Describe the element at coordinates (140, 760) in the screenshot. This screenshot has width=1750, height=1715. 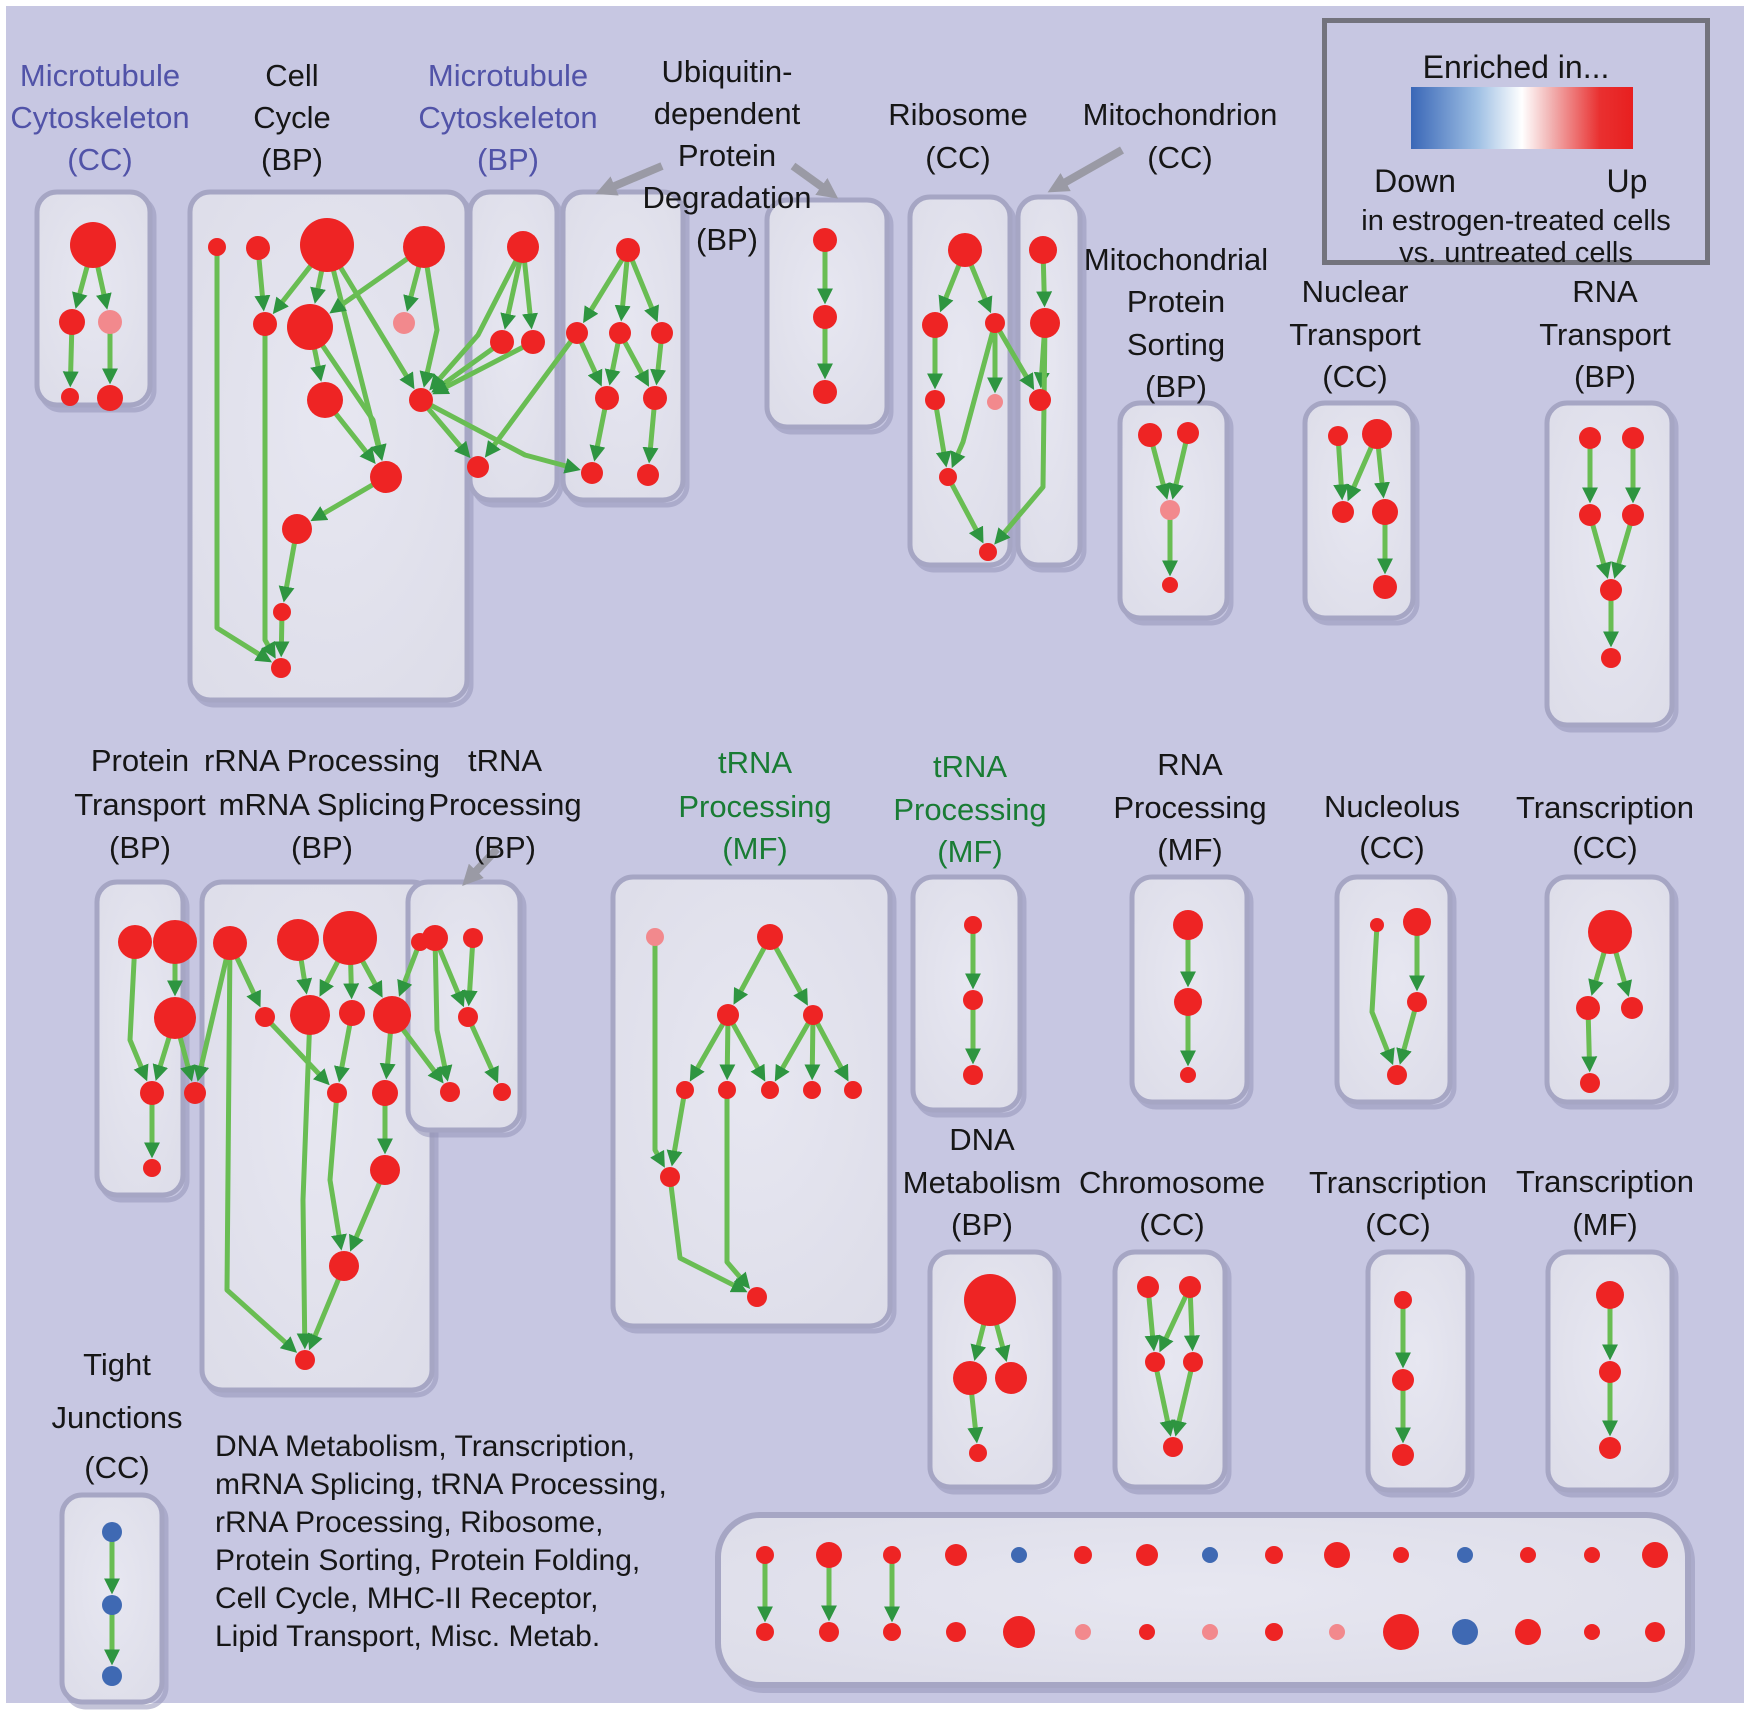
I see `label-protein_t-line1: Protein` at that location.